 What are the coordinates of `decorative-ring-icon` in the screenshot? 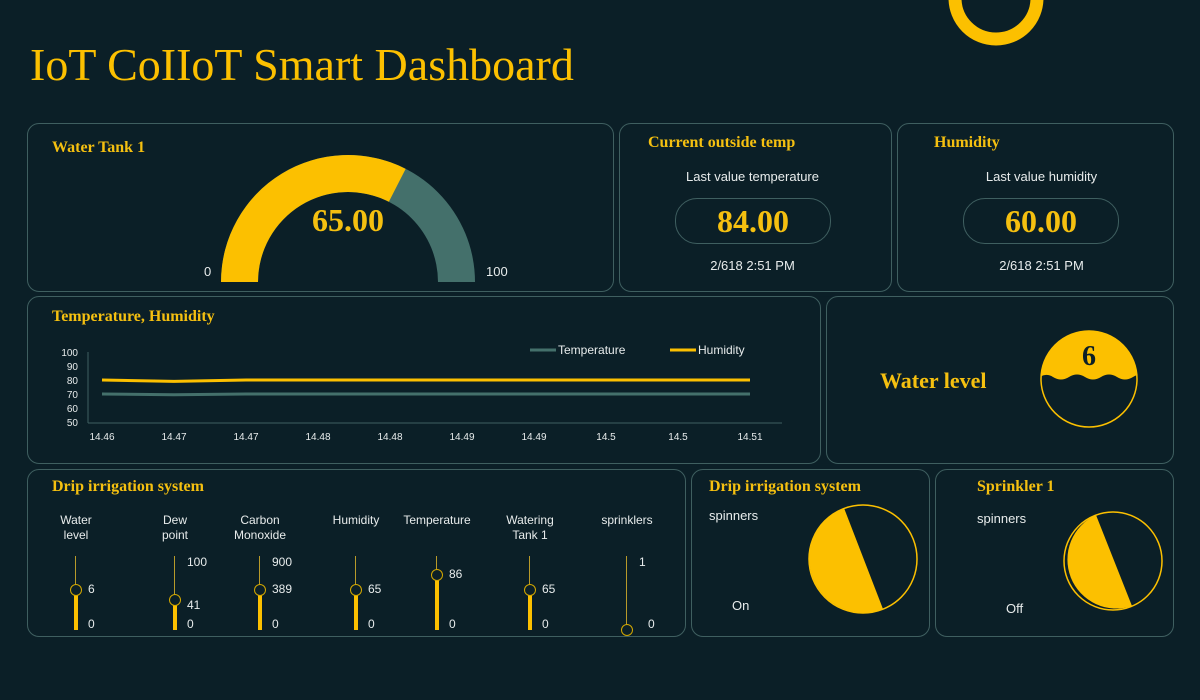 It's located at (996, 23).